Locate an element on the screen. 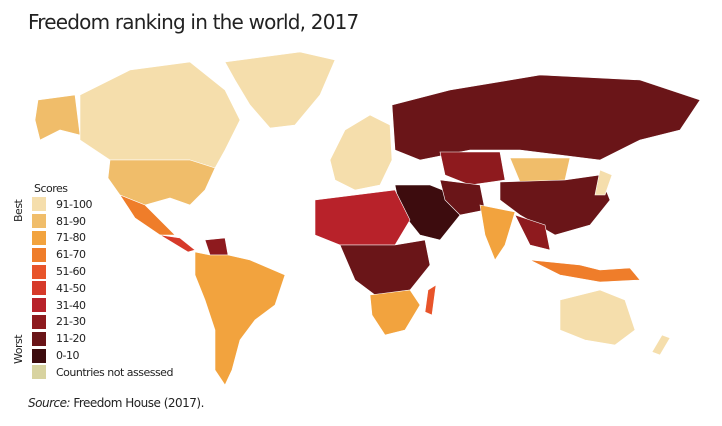 The height and width of the screenshot is (426, 722). legend-label: 91-100 is located at coordinates (74, 204).